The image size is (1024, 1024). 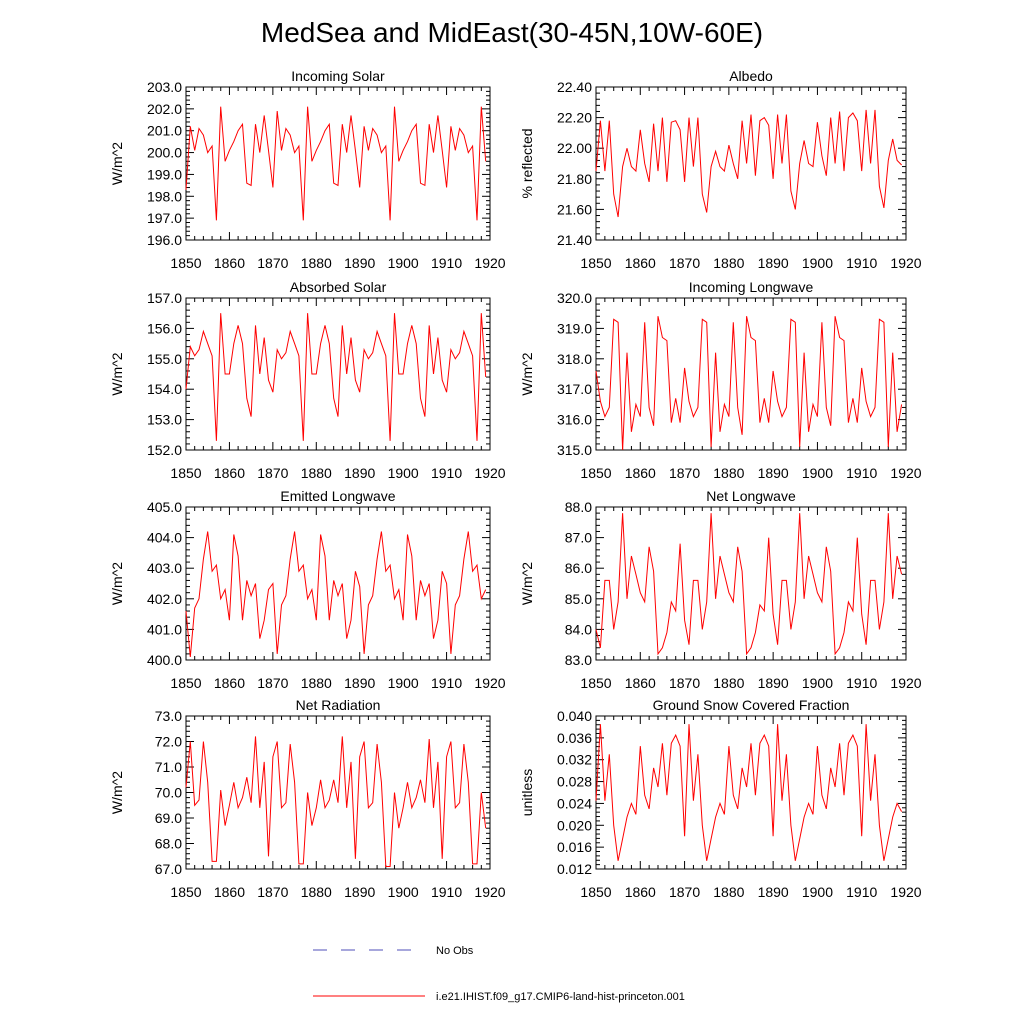 What do you see at coordinates (574, 420) in the screenshot?
I see `y-tick-label: 316.0` at bounding box center [574, 420].